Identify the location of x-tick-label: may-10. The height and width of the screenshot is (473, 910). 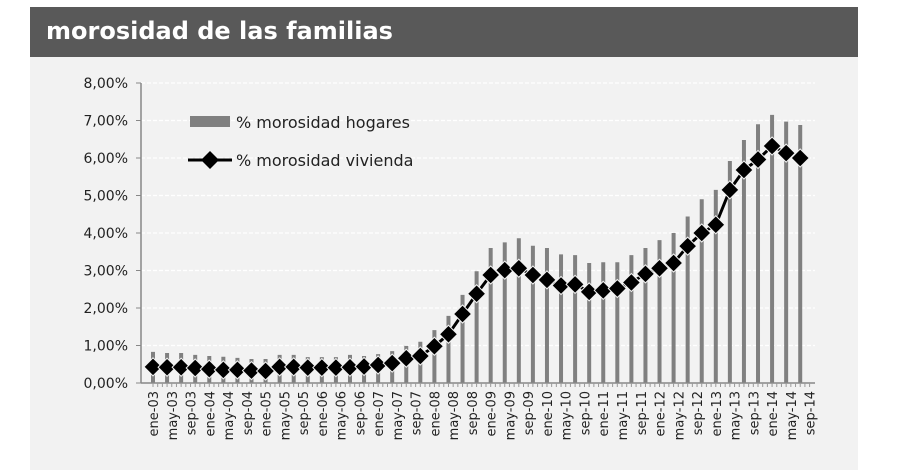
(567, 415).